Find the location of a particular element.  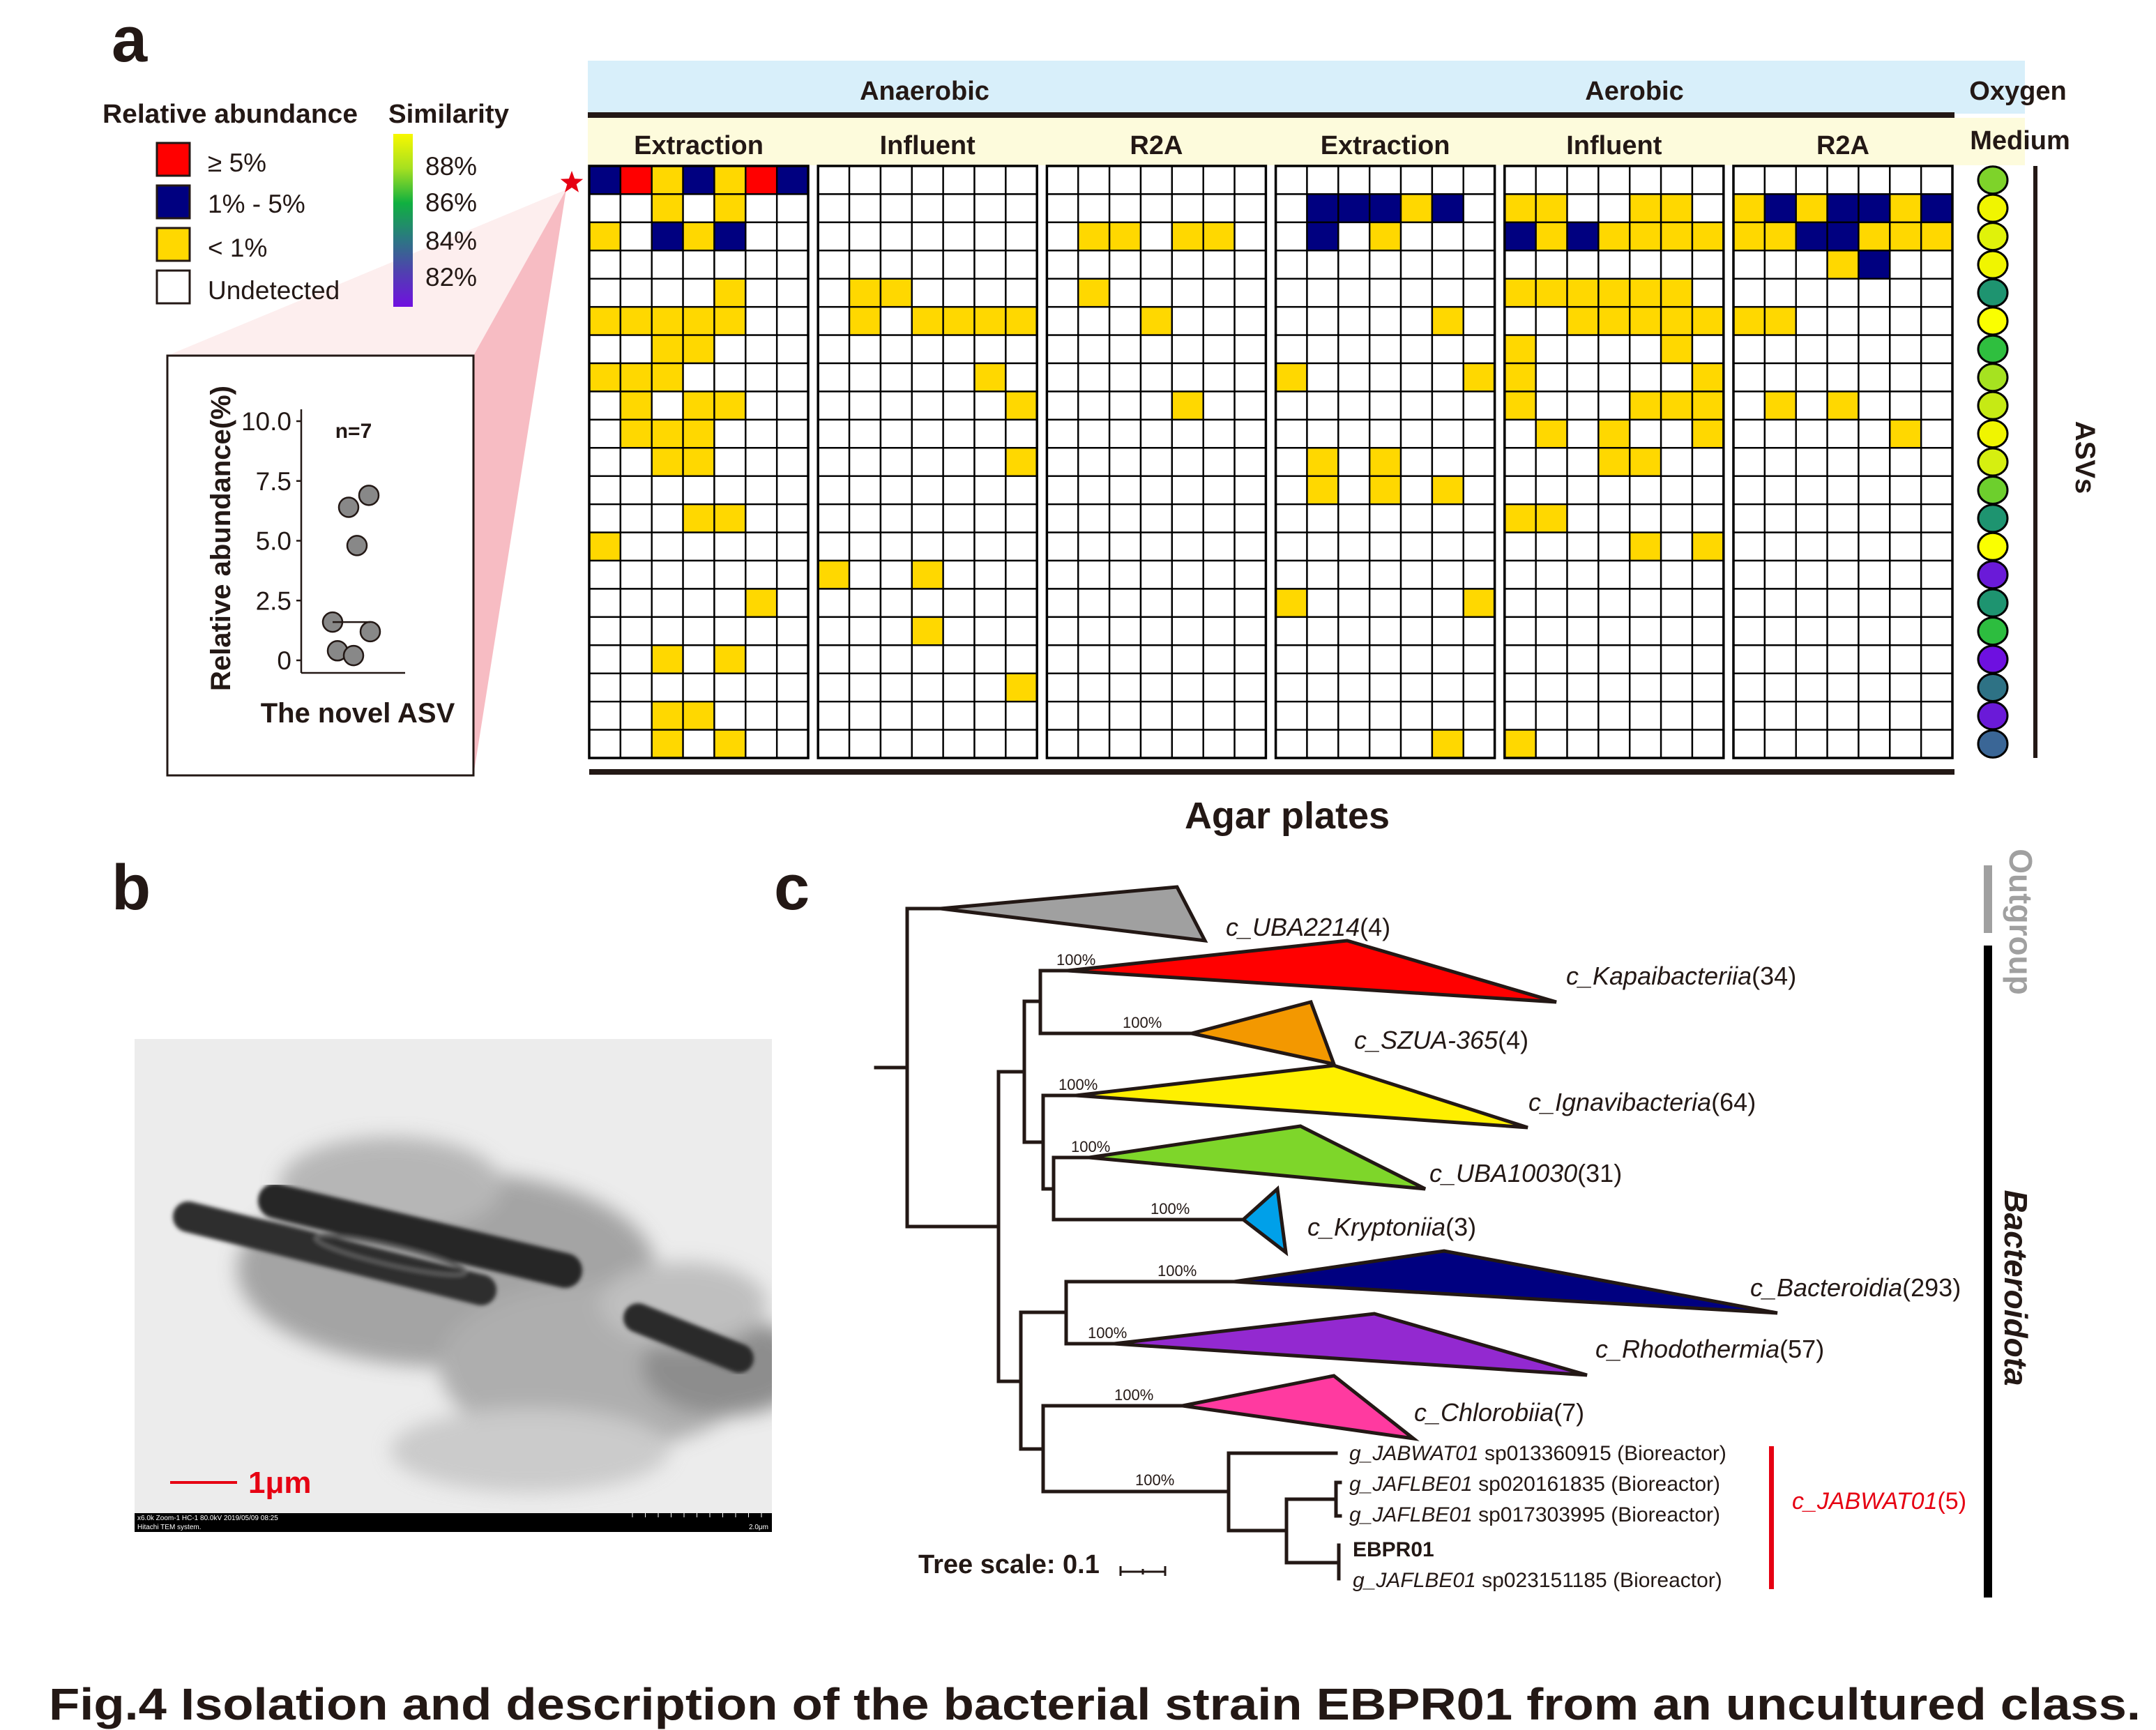

inset-n-annotation: n=7 is located at coordinates (353, 431).